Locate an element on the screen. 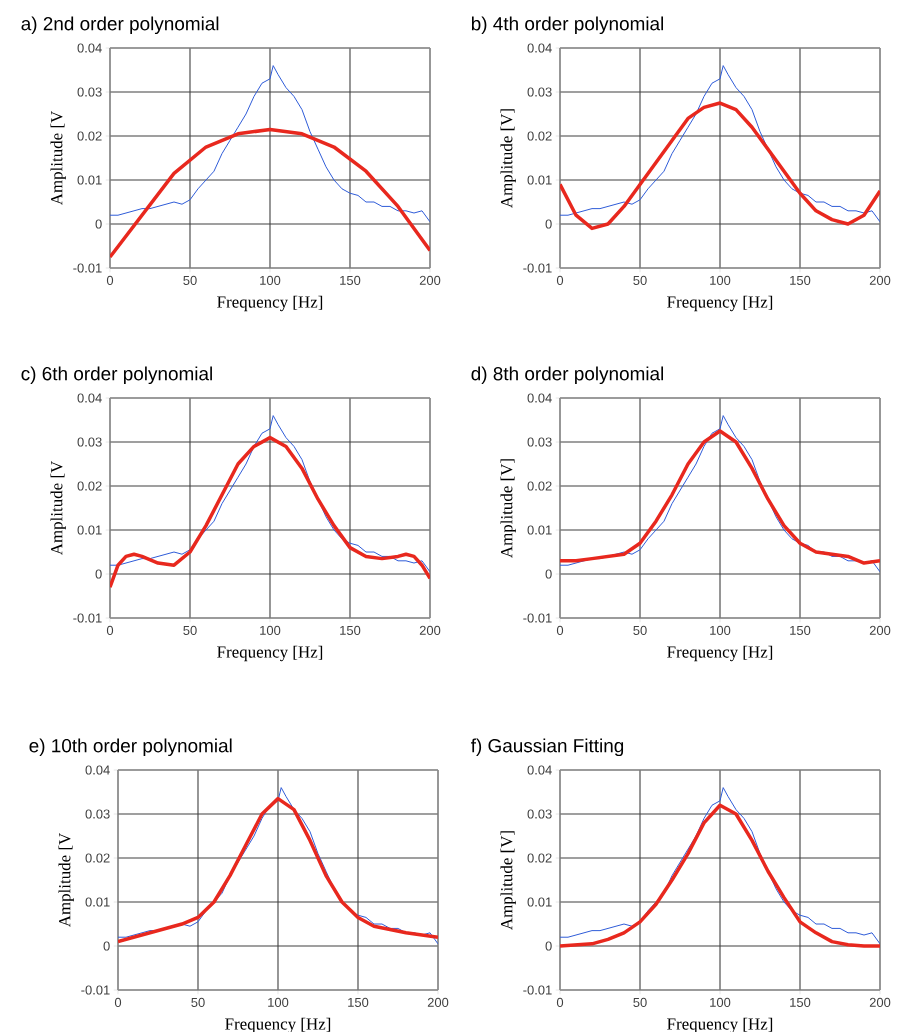 The height and width of the screenshot is (1032, 898). chart-title: f) Gaussian Fitting is located at coordinates (547, 747).